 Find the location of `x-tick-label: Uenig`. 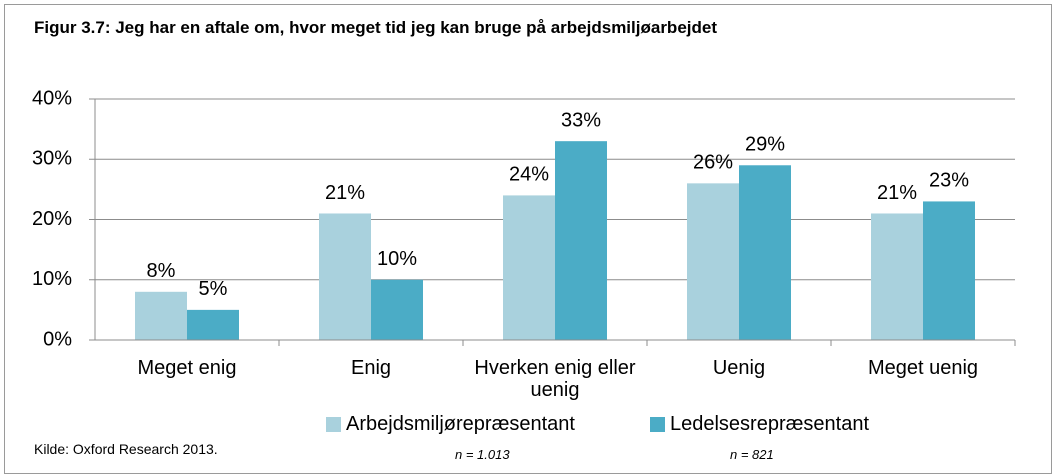

x-tick-label: Uenig is located at coordinates (739, 368).